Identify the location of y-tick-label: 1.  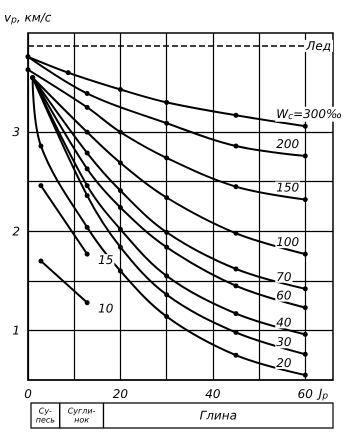
(16, 330).